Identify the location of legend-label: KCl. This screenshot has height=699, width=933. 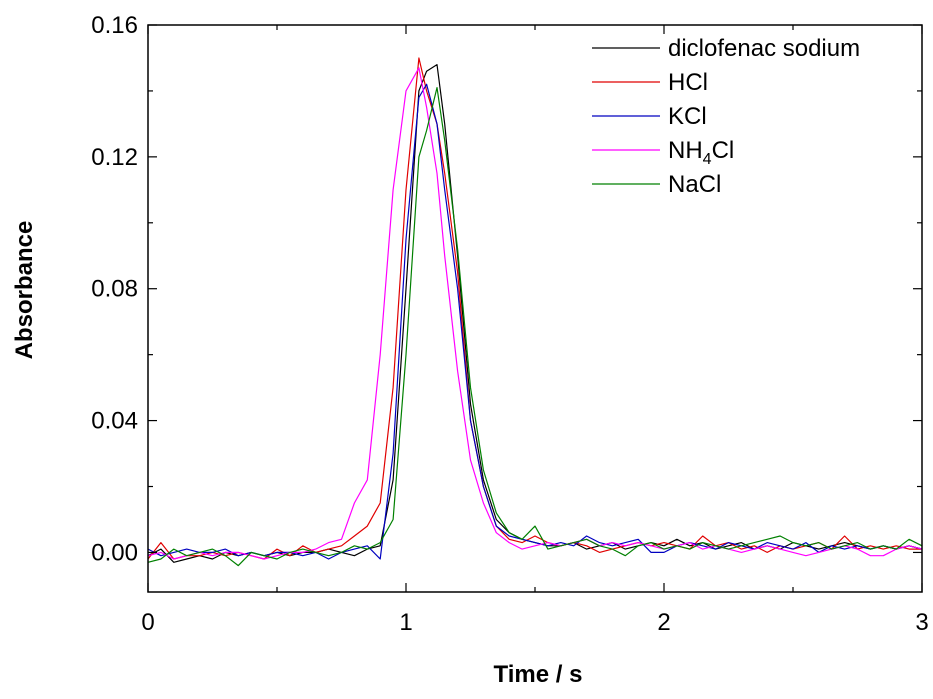
(687, 116).